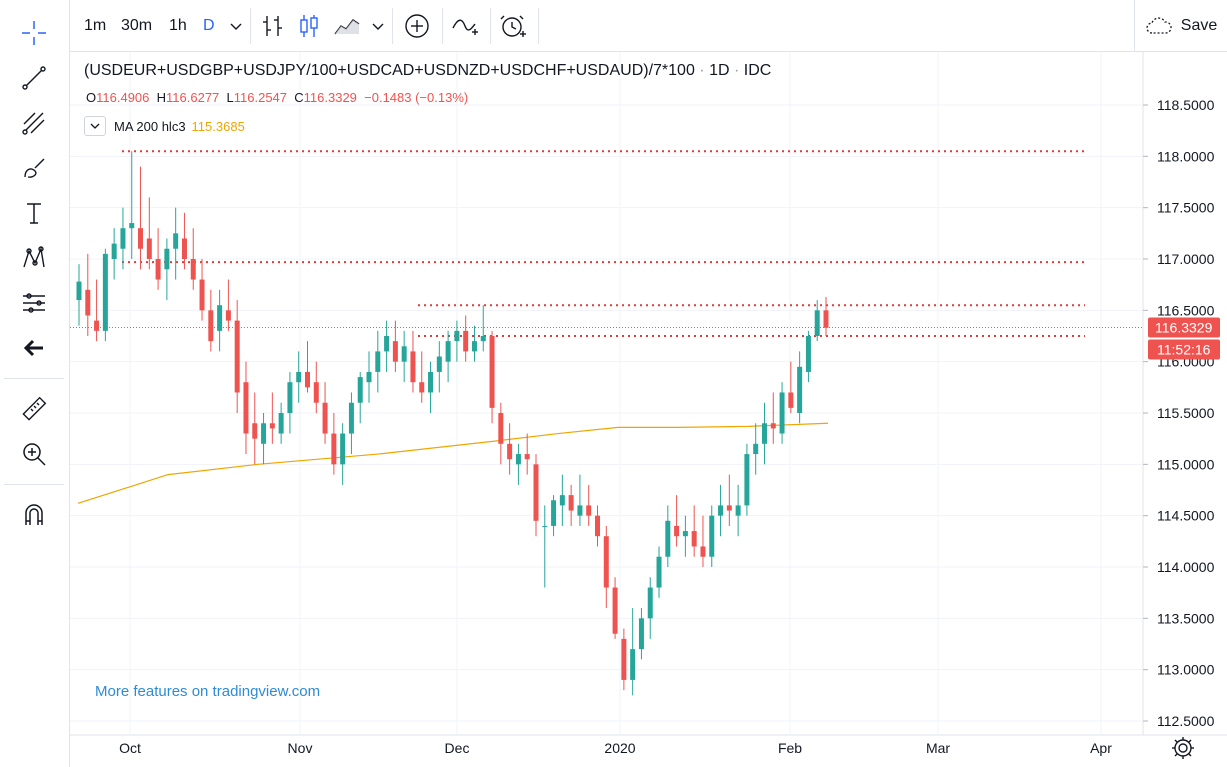 The image size is (1227, 767). Describe the element at coordinates (34, 348) in the screenshot. I see `back-arrow-icon` at that location.